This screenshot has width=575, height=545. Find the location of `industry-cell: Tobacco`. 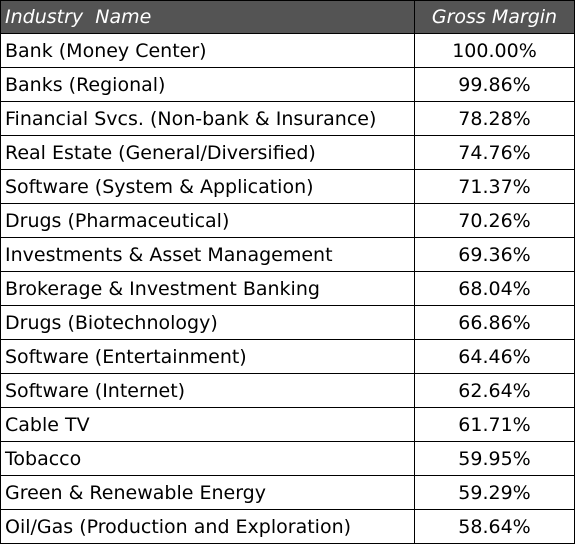

industry-cell: Tobacco is located at coordinates (207, 458).